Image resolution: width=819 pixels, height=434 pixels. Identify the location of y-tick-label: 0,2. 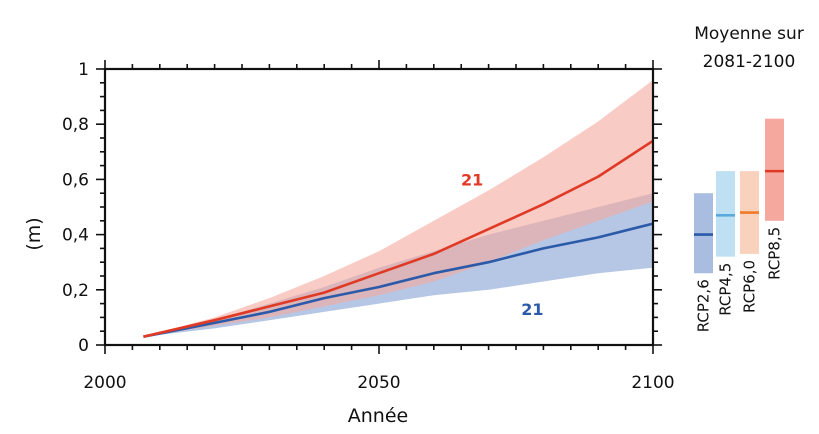
(75, 291).